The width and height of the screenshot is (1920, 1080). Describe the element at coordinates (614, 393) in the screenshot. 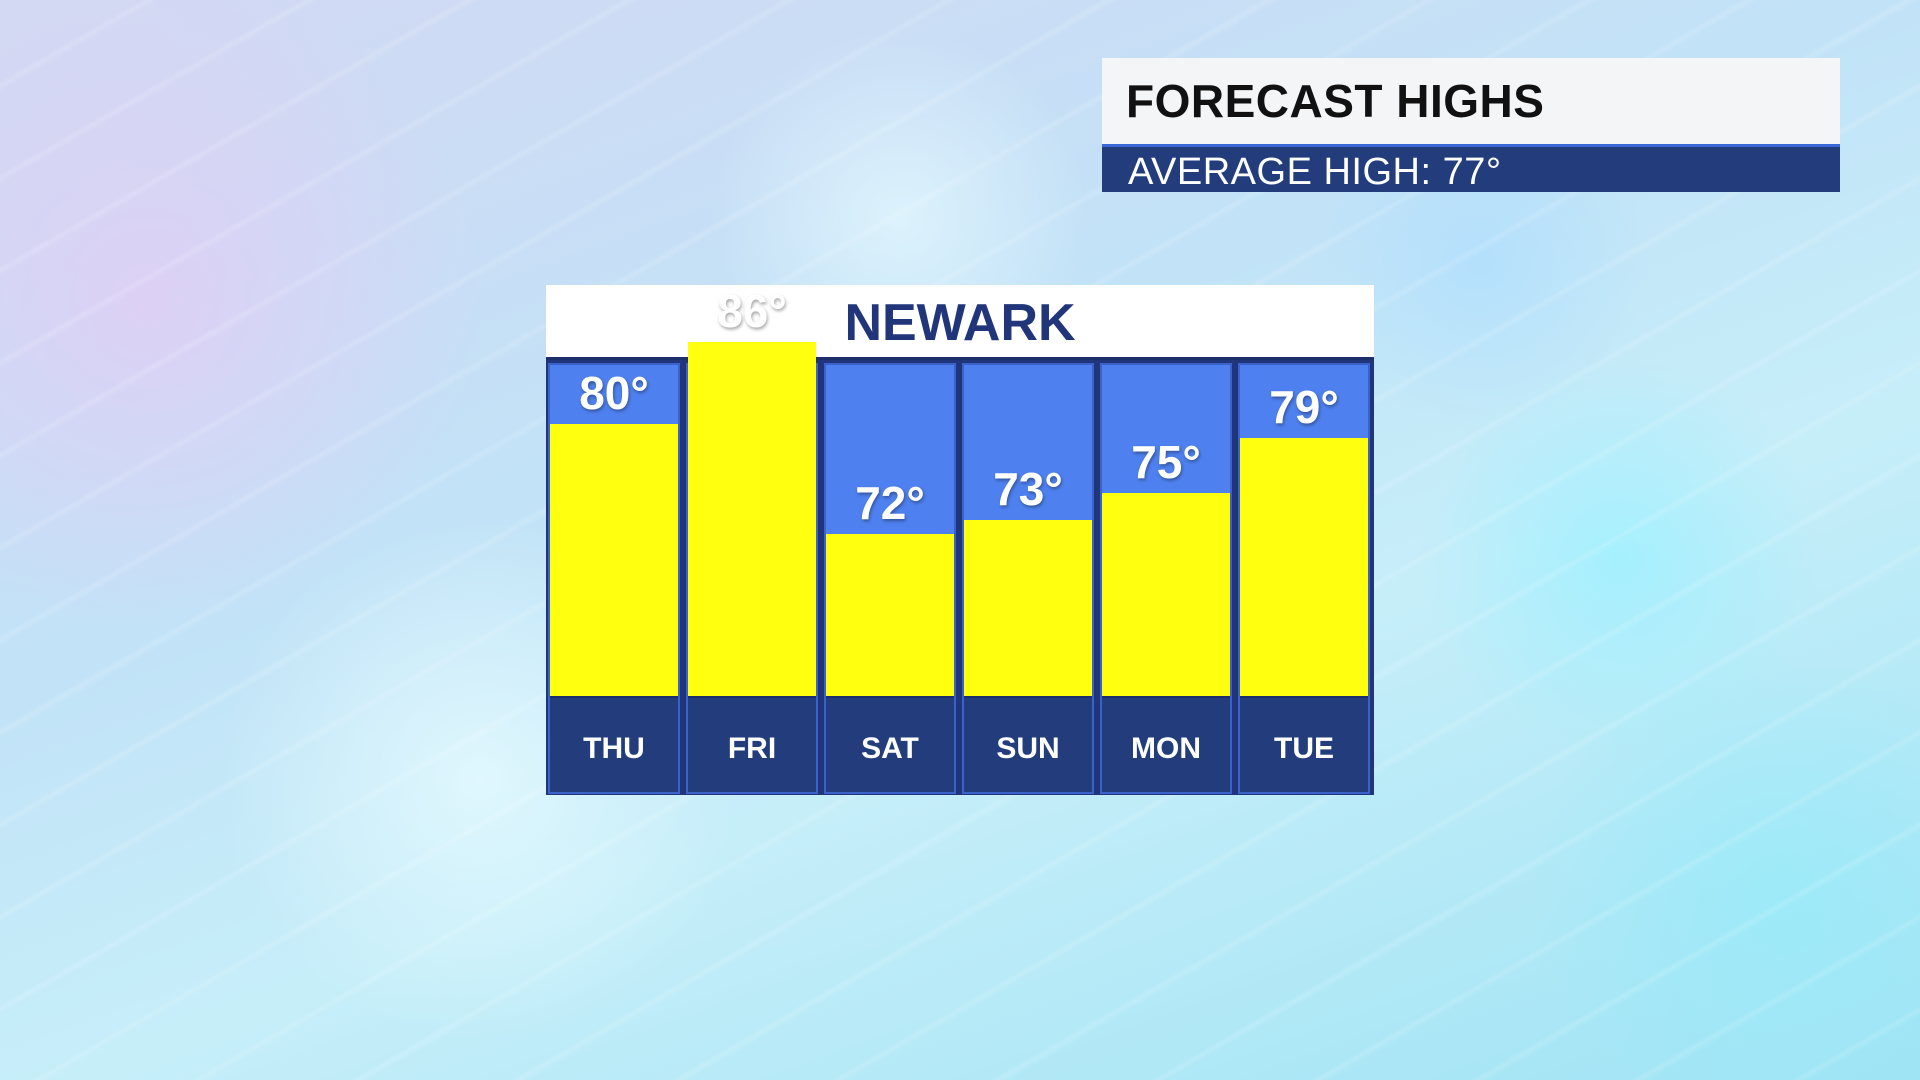

I see `temperature-value-label: 80°` at that location.